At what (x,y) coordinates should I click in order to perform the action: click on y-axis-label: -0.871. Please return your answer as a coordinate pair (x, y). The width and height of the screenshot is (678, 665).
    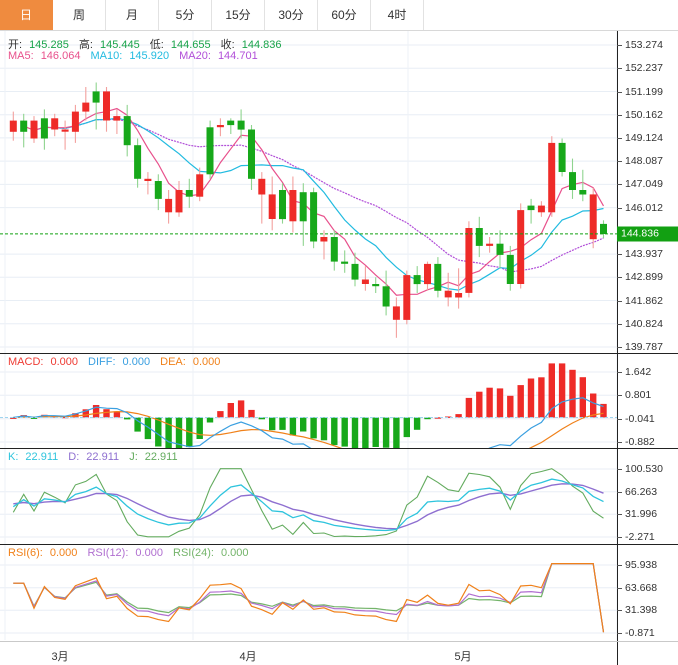
    Looking at the image, I should click on (640, 633).